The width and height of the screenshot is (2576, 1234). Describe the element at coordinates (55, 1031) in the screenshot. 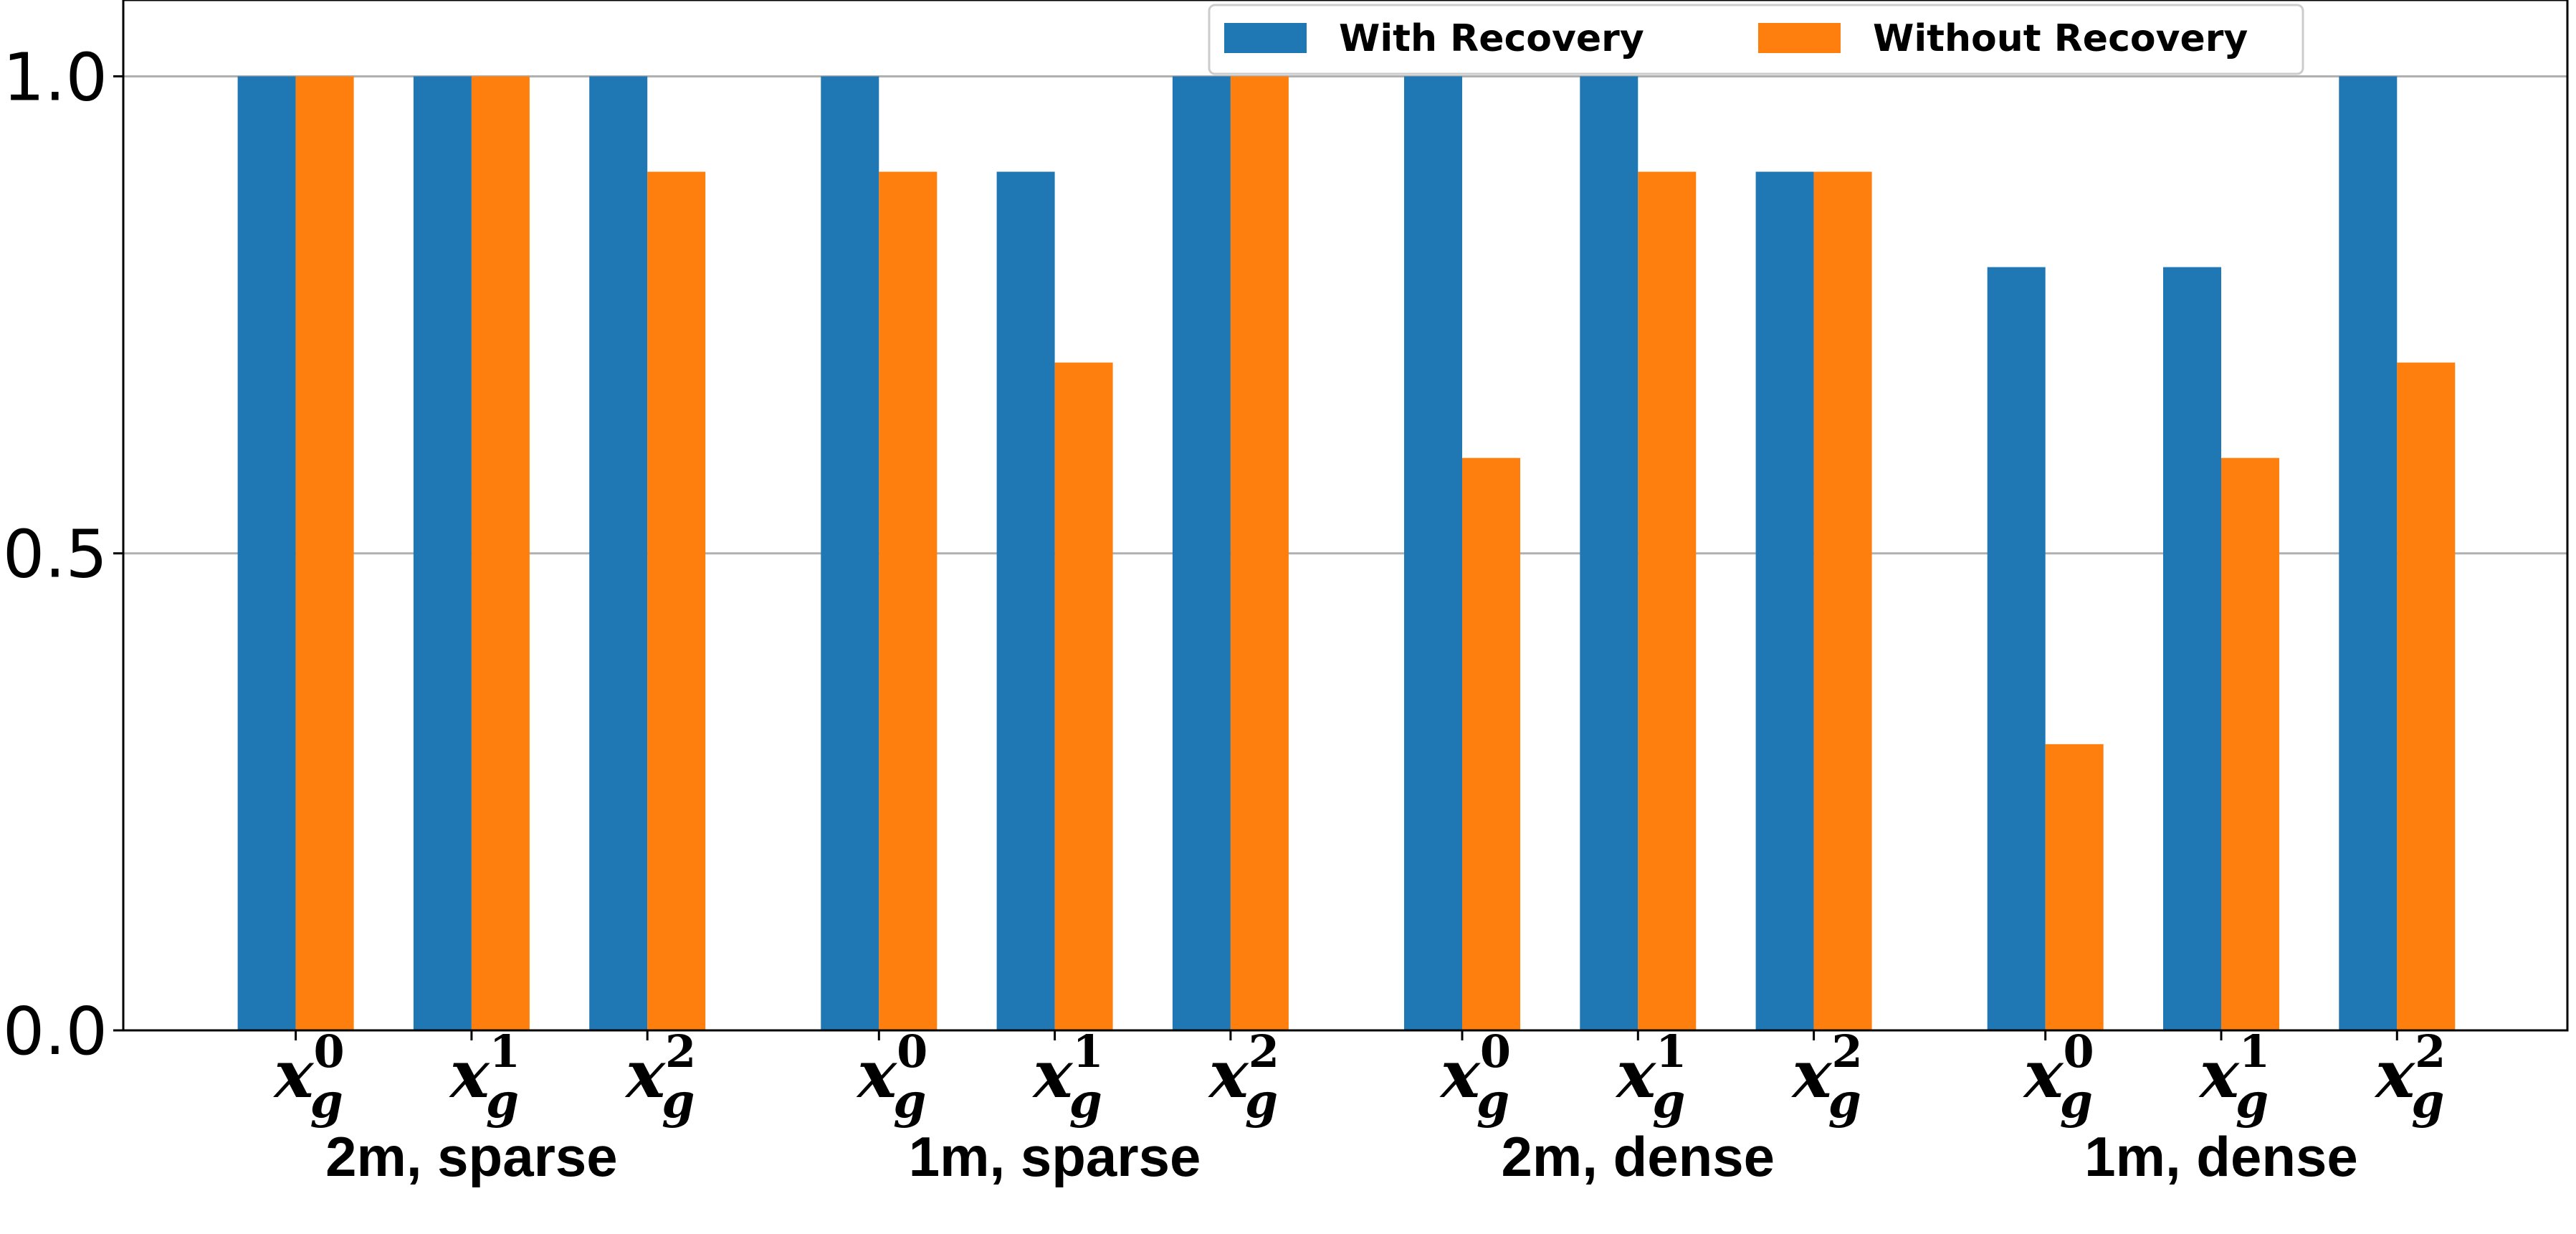

I see `y-tick-label: 0.0` at that location.